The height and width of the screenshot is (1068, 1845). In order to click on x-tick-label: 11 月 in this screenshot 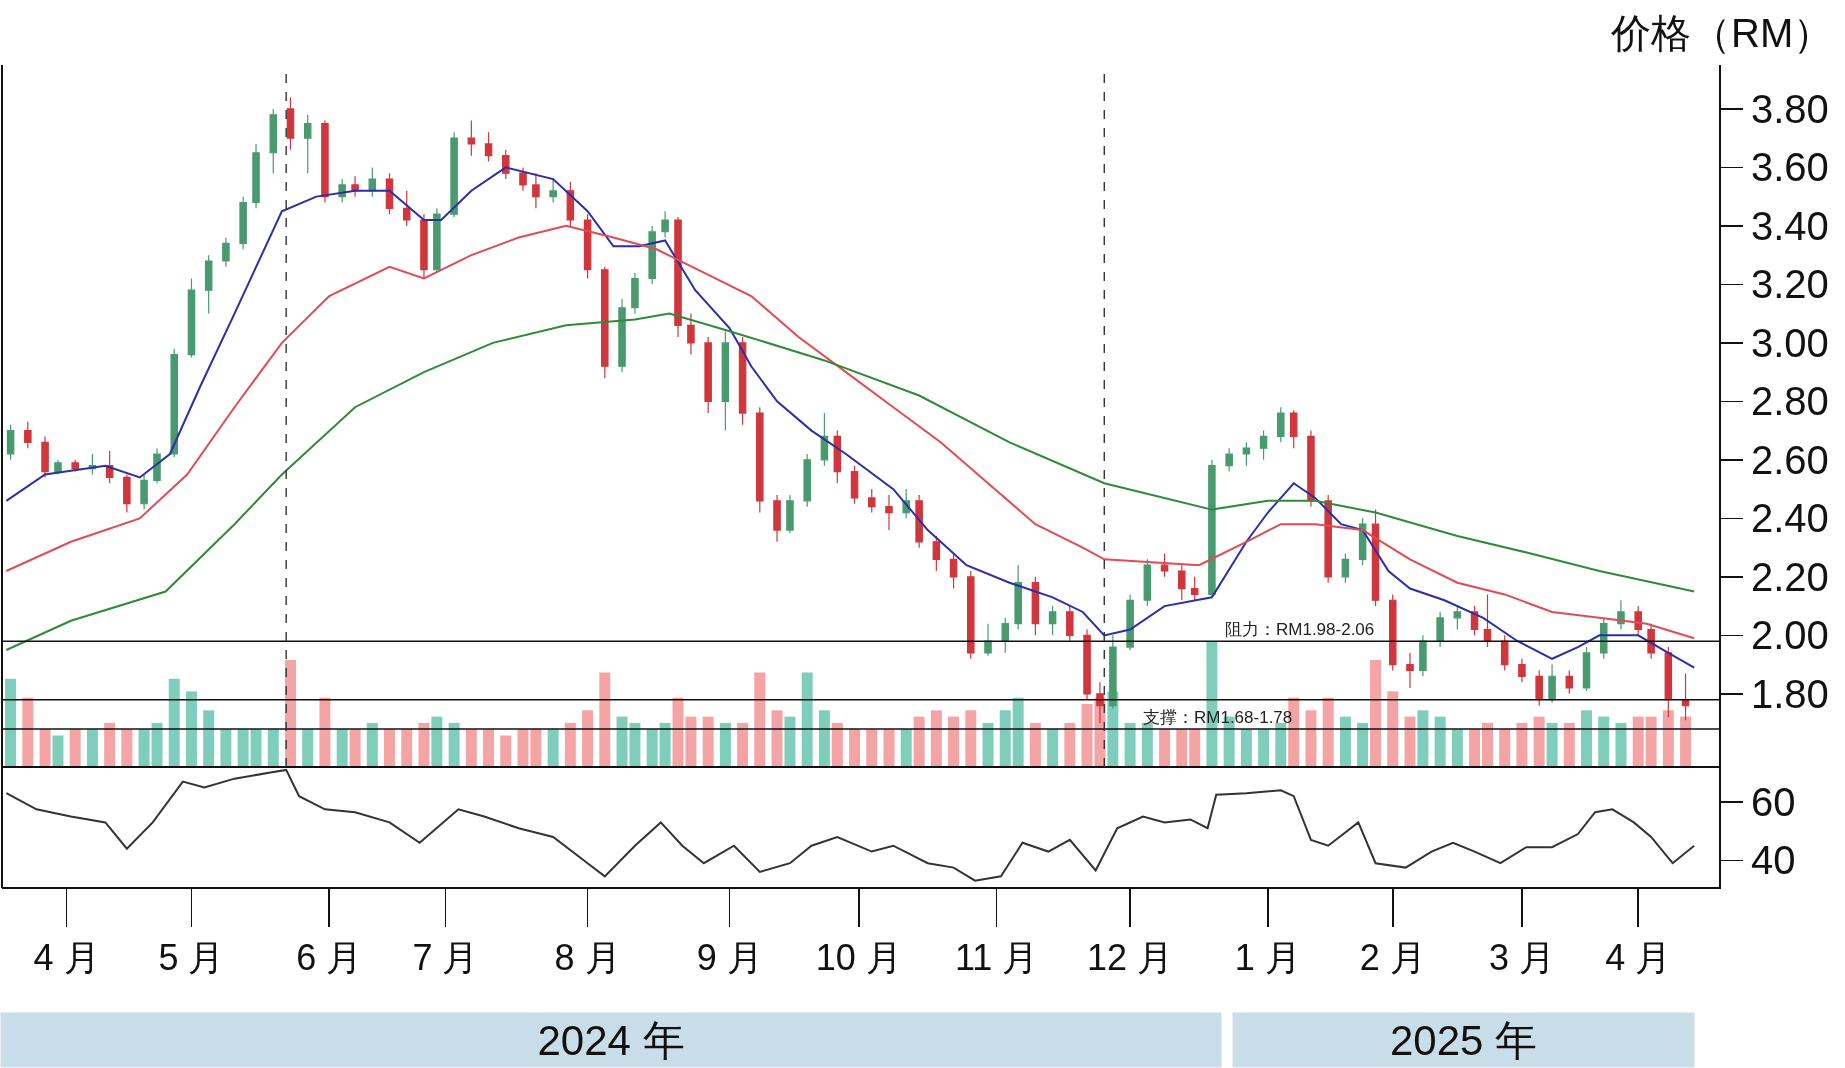, I will do `click(996, 958)`.